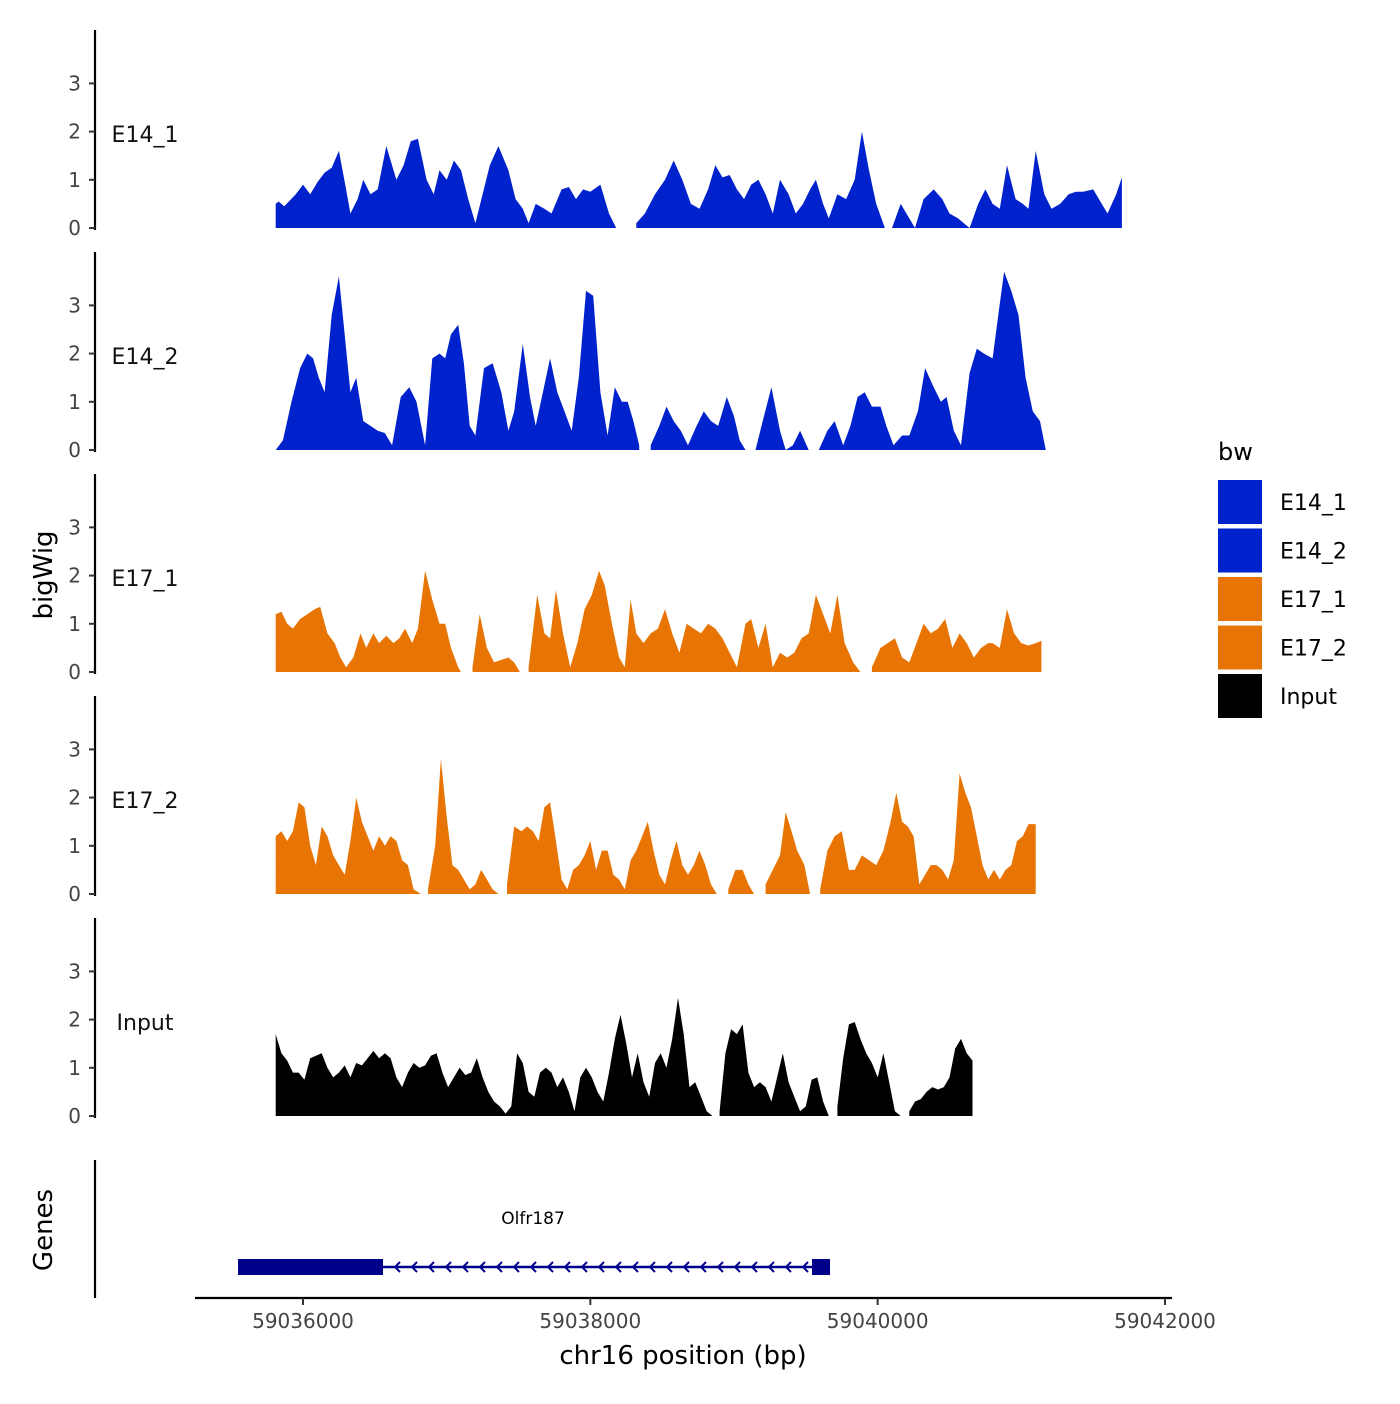 This screenshot has height=1404, width=1400. Describe the element at coordinates (461, 1229) in the screenshot. I see `gene-panel: Olfr187` at that location.